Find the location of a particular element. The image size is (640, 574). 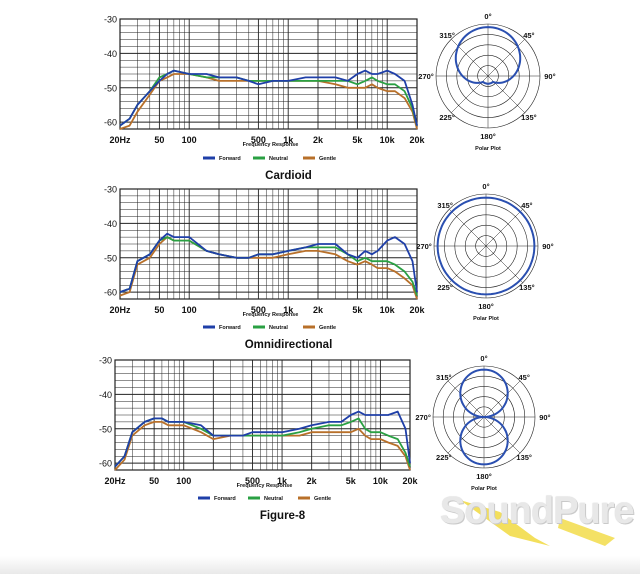

soundpure-logo: SoundPure is located at coordinates (537, 518).